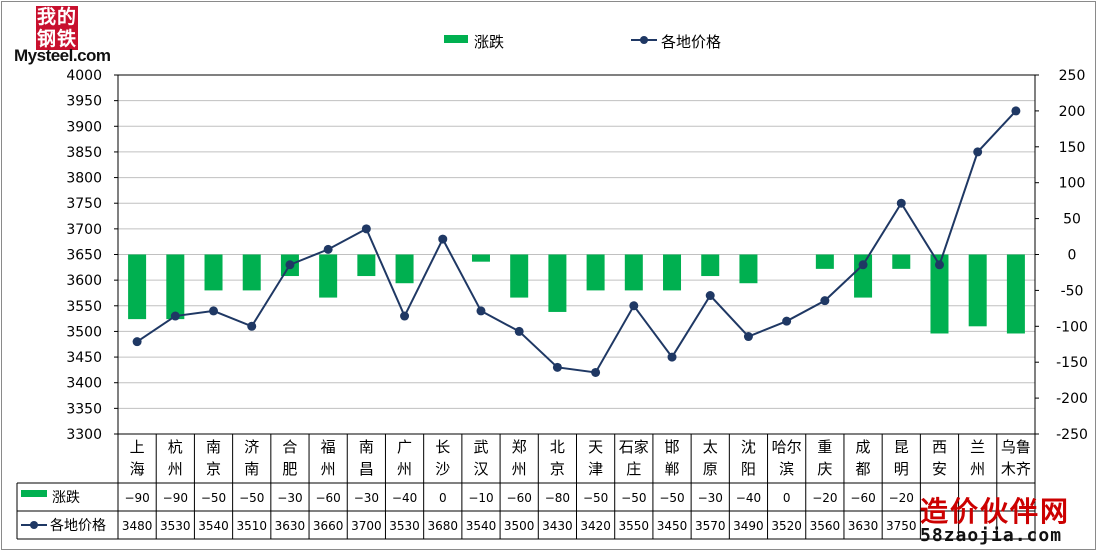 The width and height of the screenshot is (1097, 551). Describe the element at coordinates (84, 435) in the screenshot. I see `y-left-tick-label: 3300` at that location.